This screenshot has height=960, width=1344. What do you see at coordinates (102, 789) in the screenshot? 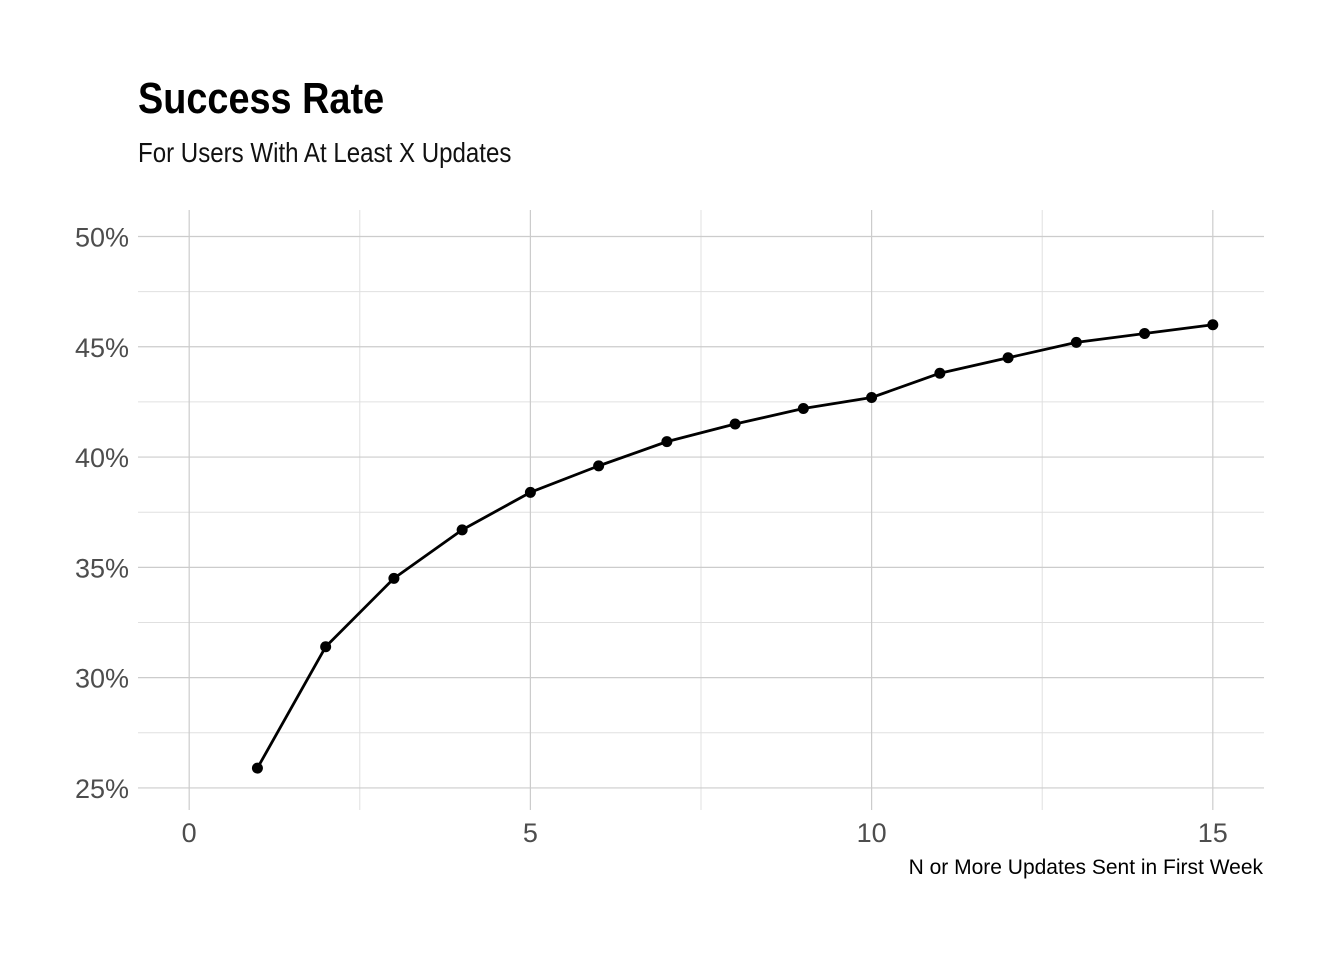
I see `y-tick-label: 25%` at bounding box center [102, 789].